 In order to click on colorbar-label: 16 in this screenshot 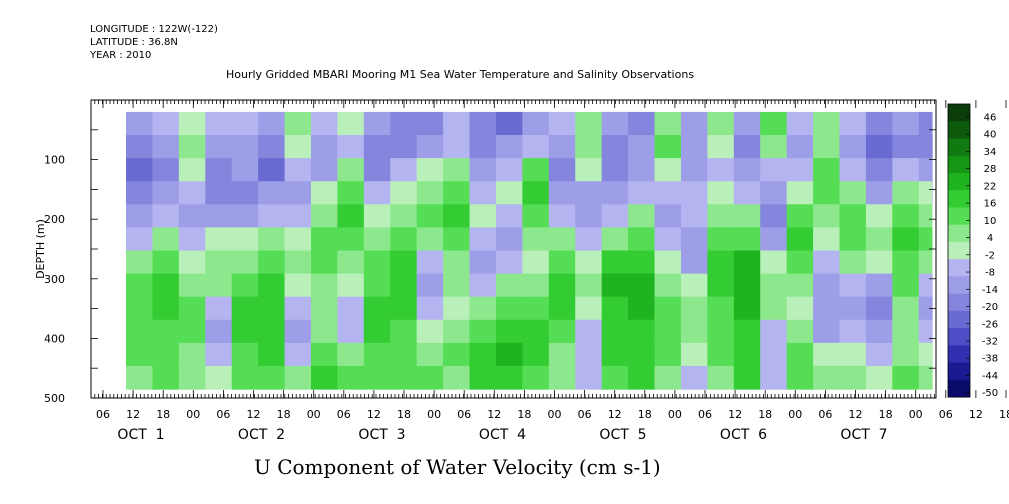, I will do `click(990, 204)`.